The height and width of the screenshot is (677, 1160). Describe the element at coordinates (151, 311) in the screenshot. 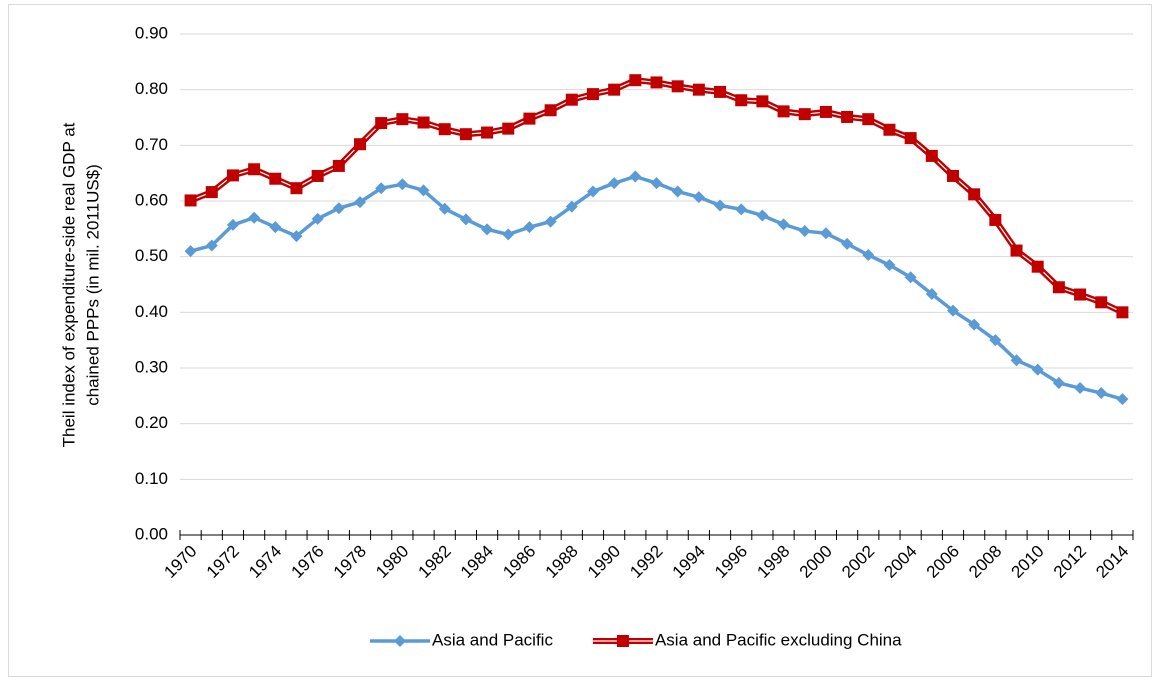

I see `y-tick-label: 0.40` at that location.